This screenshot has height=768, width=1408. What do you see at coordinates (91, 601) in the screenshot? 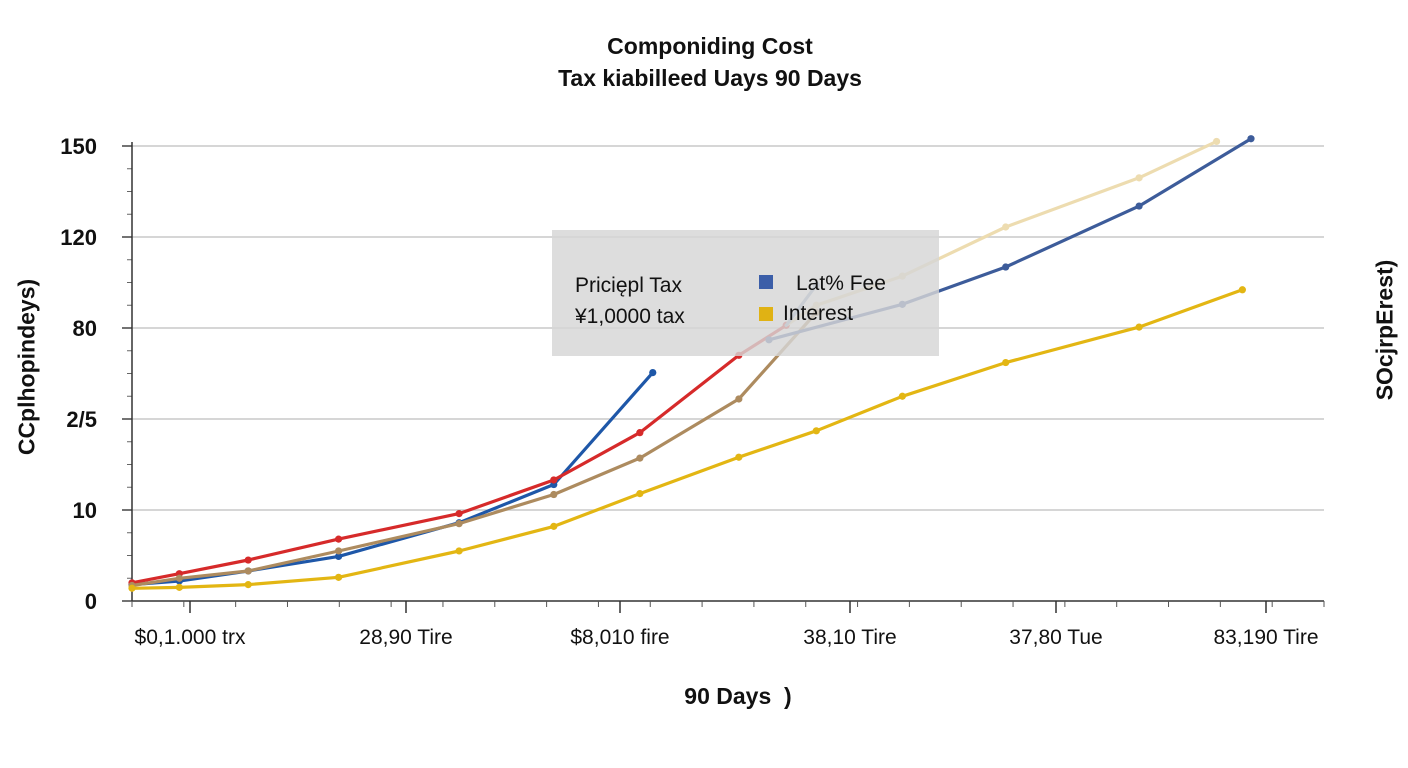
I see `y-tick-label: 0` at bounding box center [91, 601].